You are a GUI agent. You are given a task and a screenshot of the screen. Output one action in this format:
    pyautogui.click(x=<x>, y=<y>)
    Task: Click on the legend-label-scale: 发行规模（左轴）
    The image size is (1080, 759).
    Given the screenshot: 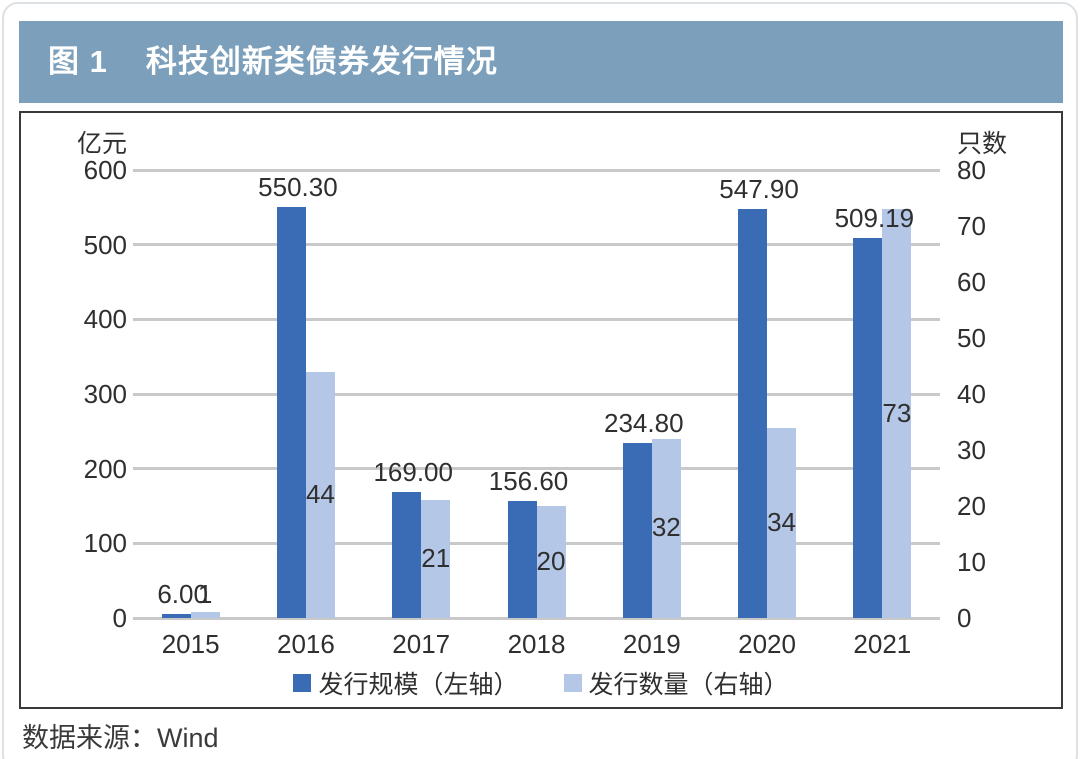 What is the action you would take?
    pyautogui.click(x=418, y=685)
    